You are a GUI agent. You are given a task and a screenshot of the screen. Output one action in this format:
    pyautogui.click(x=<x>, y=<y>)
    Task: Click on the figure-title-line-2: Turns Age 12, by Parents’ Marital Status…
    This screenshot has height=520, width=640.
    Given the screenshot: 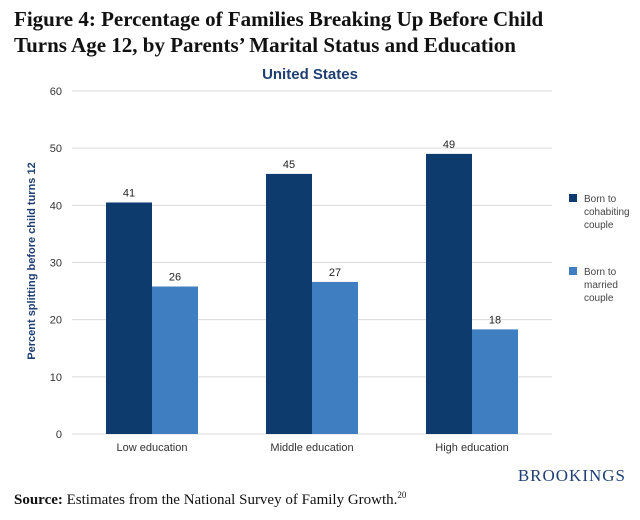 What is the action you would take?
    pyautogui.click(x=265, y=45)
    